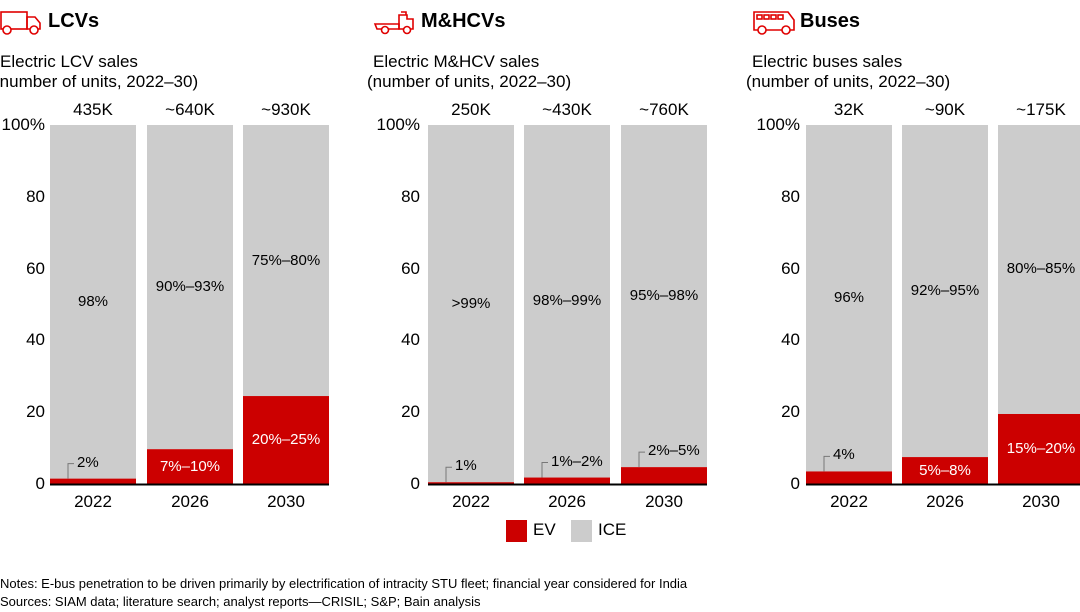 The width and height of the screenshot is (1080, 612). I want to click on ev-share-label: 2%, so click(88, 462).